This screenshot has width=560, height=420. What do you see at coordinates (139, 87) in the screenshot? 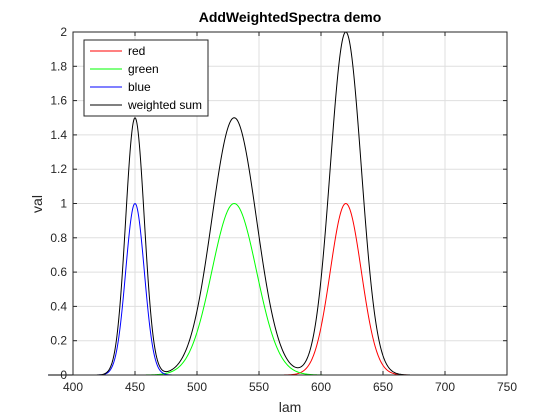
I see `legend-label: blue` at bounding box center [139, 87].